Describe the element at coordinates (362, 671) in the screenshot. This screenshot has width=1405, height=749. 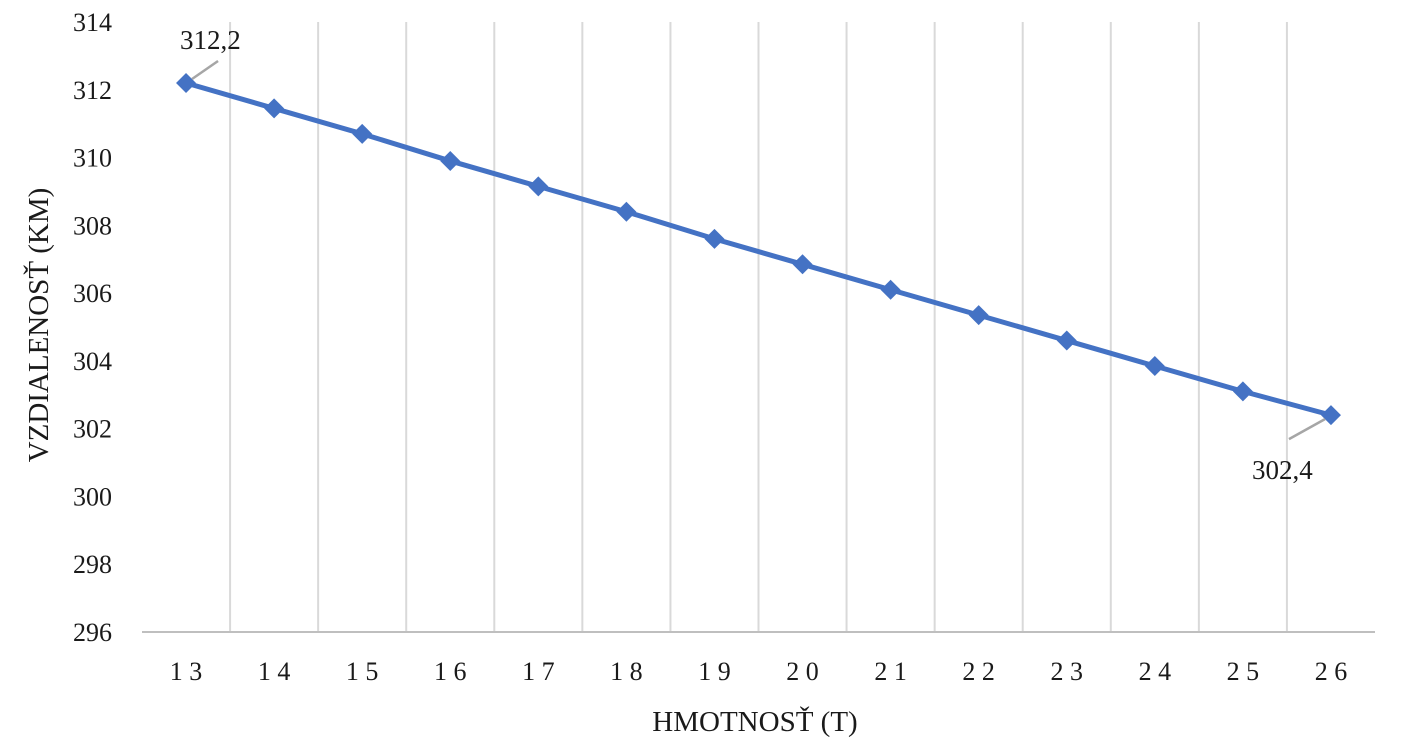
I see `x-tick-label: 1 5` at that location.